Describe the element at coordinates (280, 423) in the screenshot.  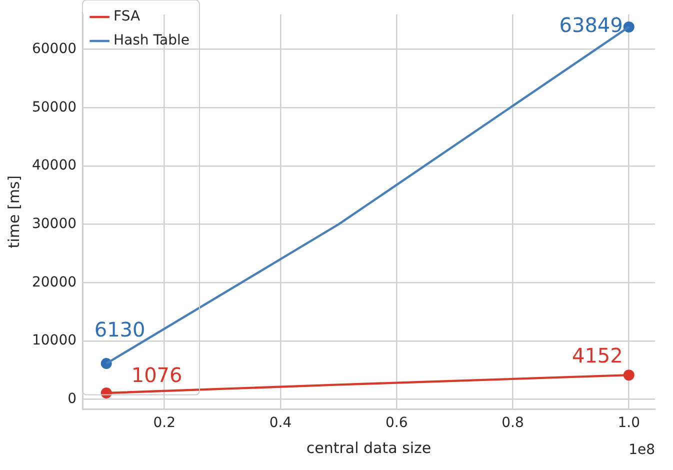
I see `x-tick-label: 0.4` at that location.